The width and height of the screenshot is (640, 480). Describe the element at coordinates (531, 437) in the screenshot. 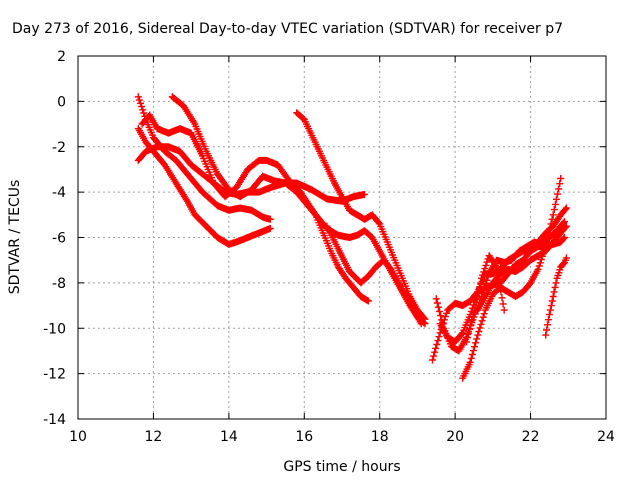

I see `x-tick-label: 22` at that location.